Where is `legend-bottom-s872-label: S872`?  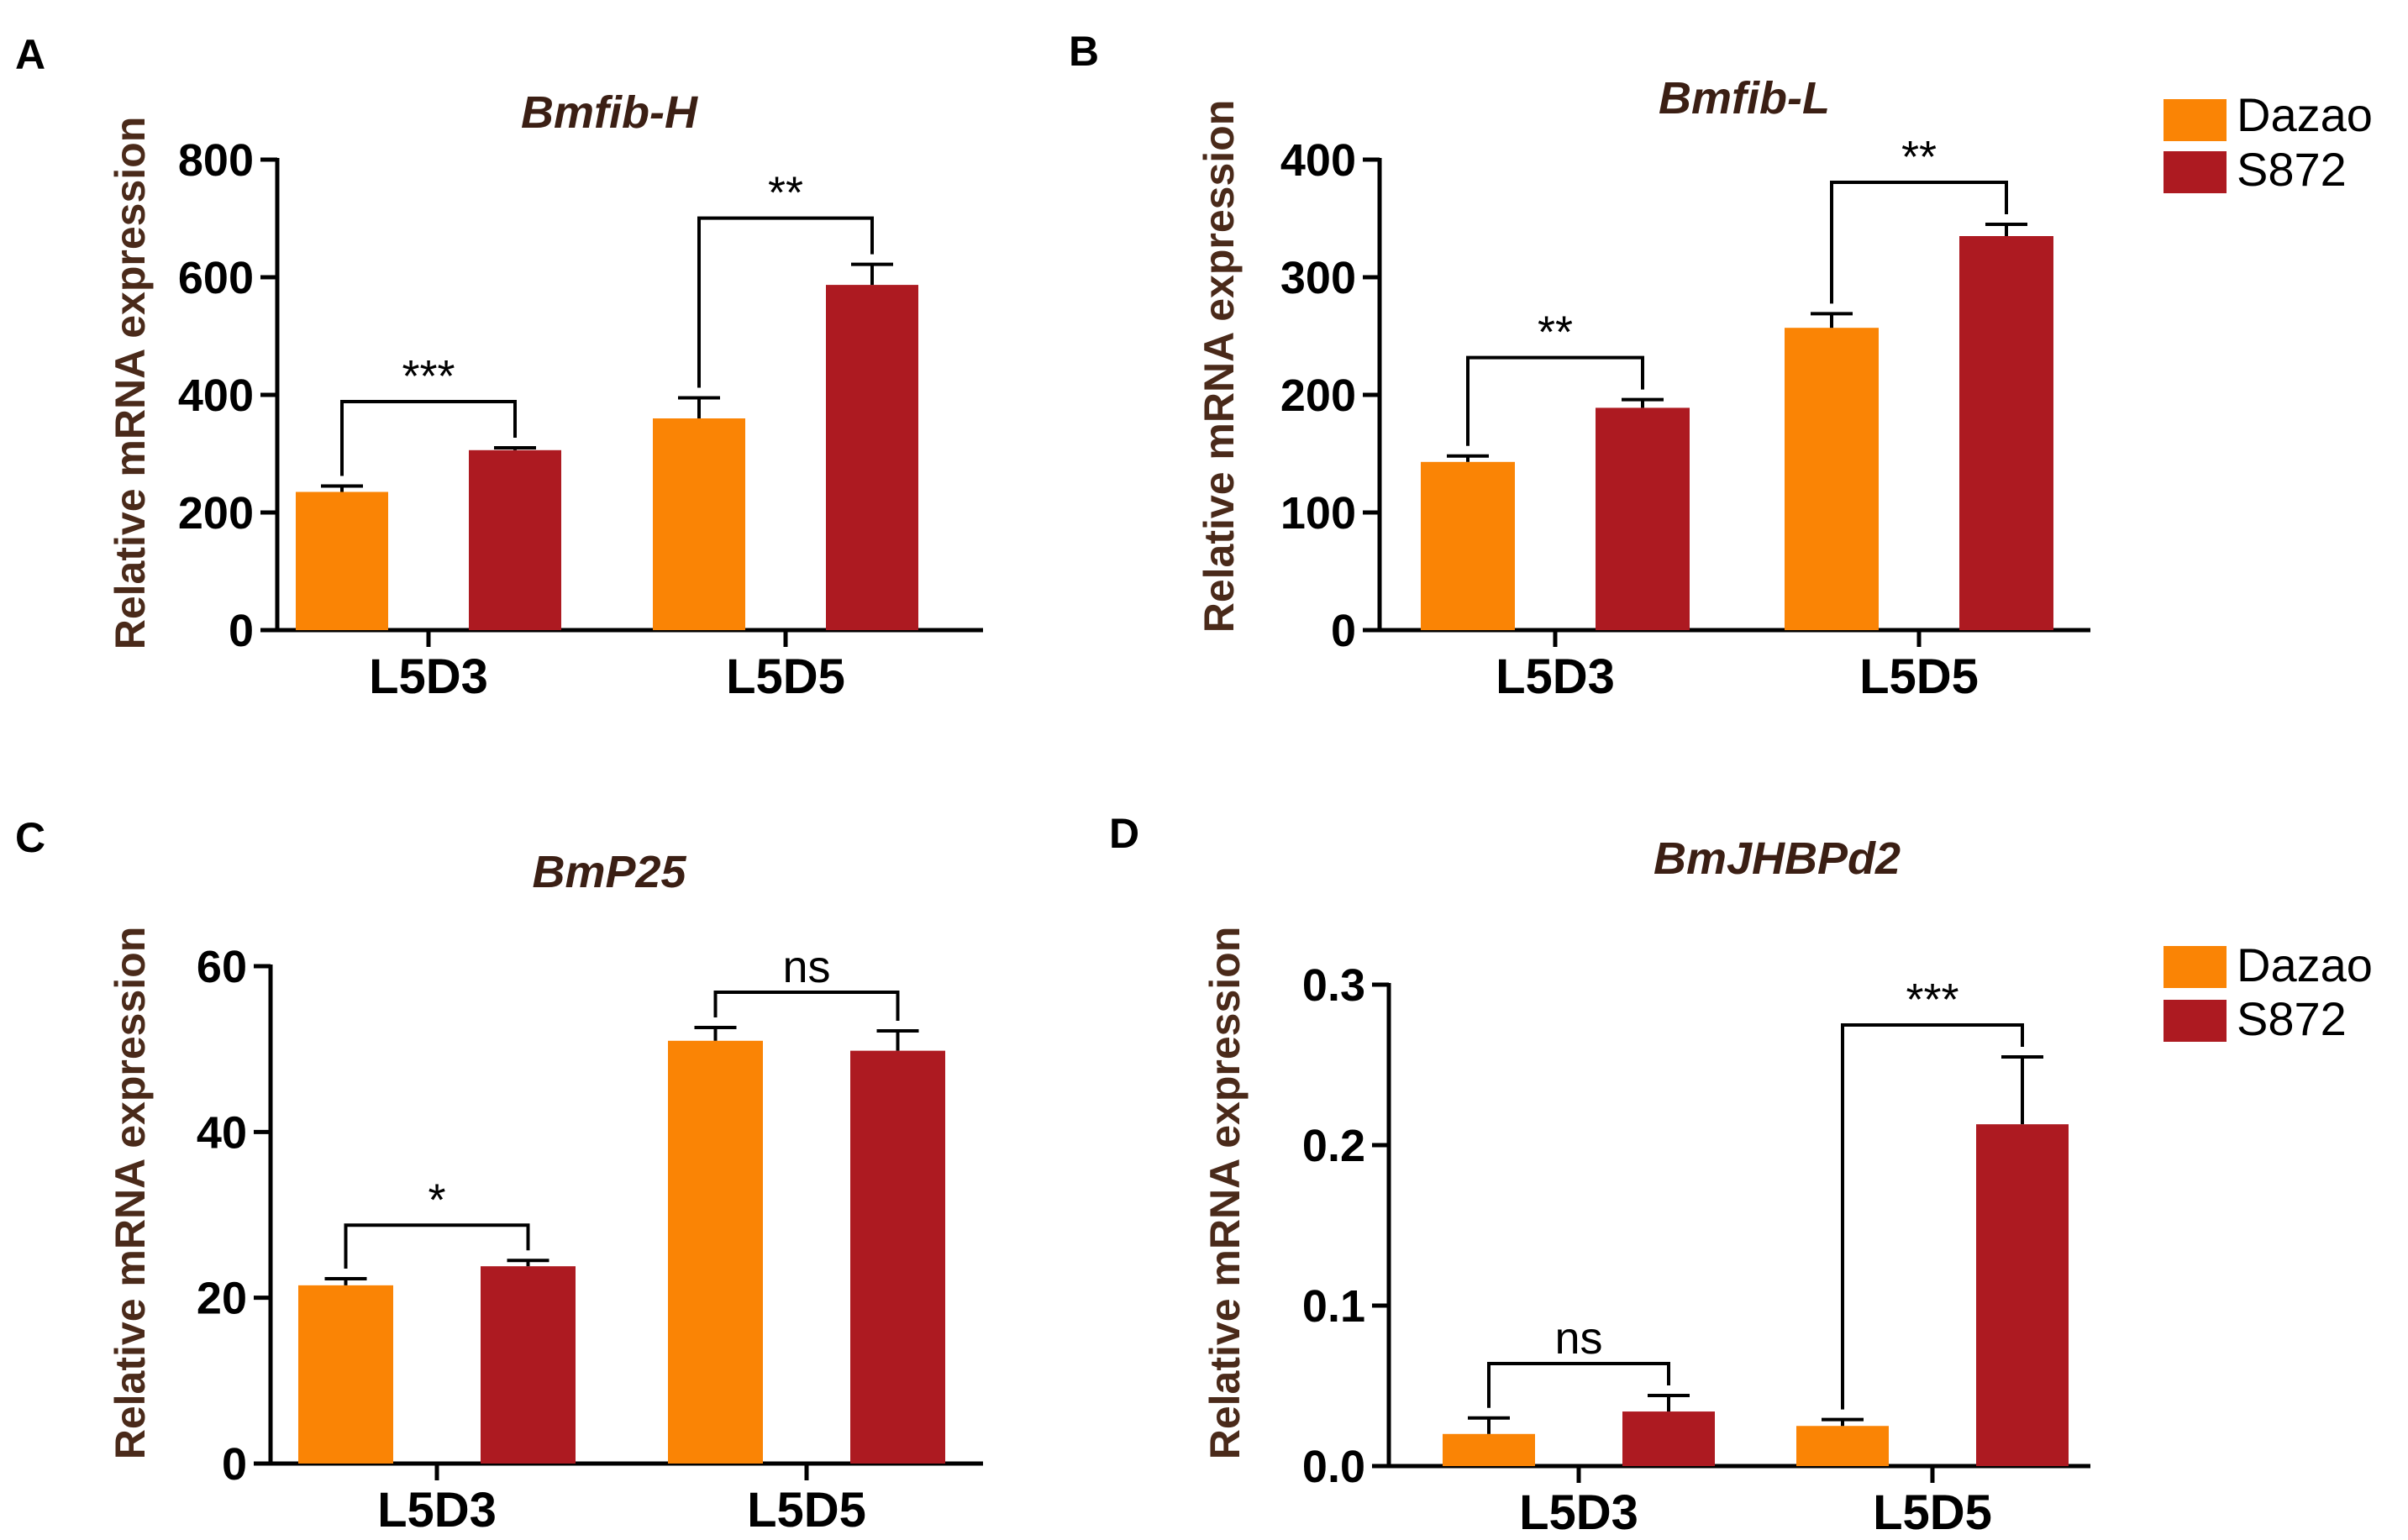
legend-bottom-s872-label: S872 is located at coordinates (2292, 1019).